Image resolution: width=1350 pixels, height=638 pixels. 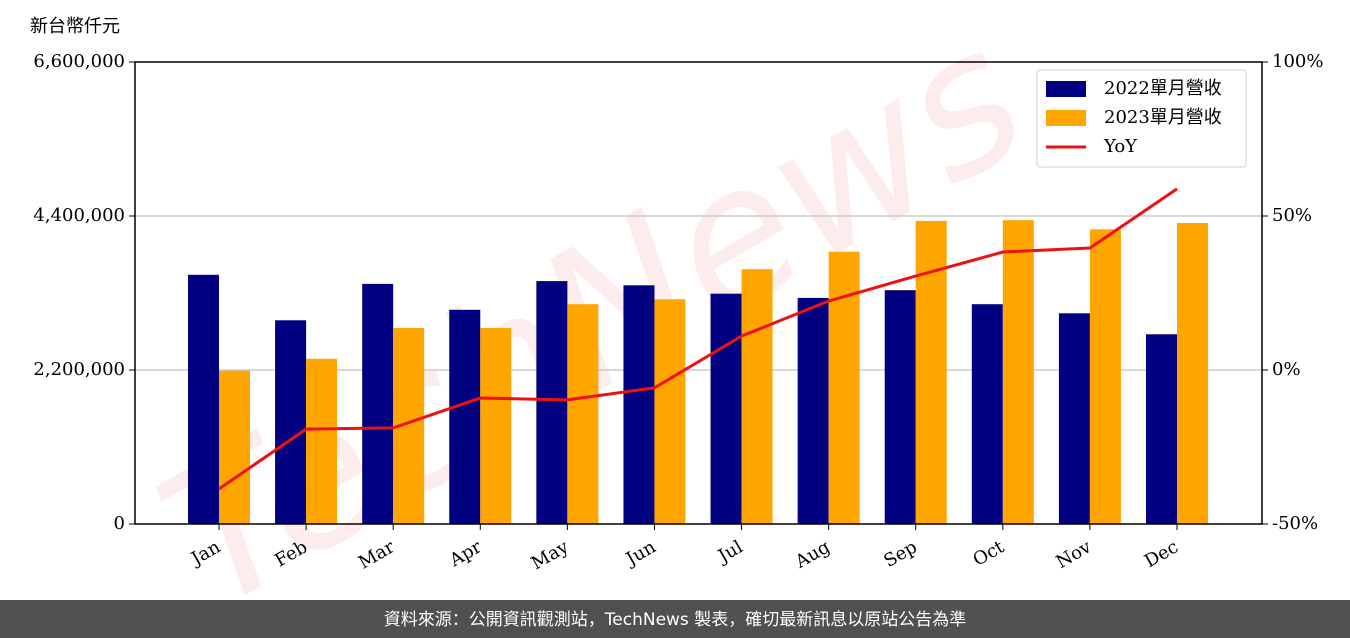 I want to click on y-axis-label: 新台幣仟元, so click(x=75, y=26).